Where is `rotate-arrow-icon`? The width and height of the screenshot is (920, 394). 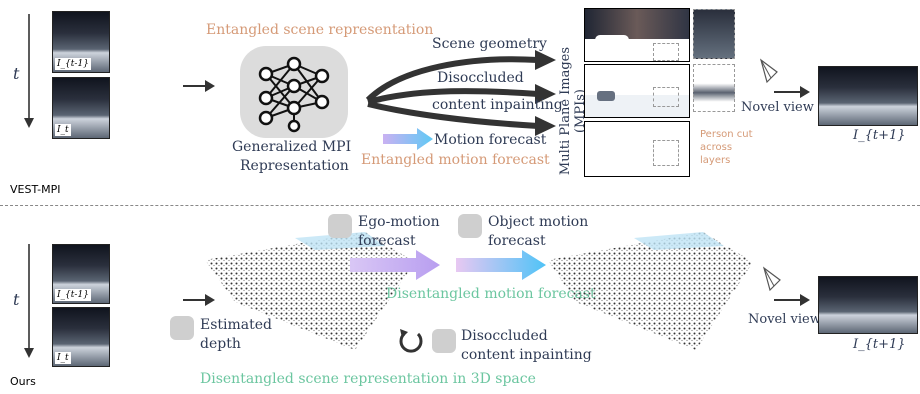 rotate-arrow-icon is located at coordinates (411, 341).